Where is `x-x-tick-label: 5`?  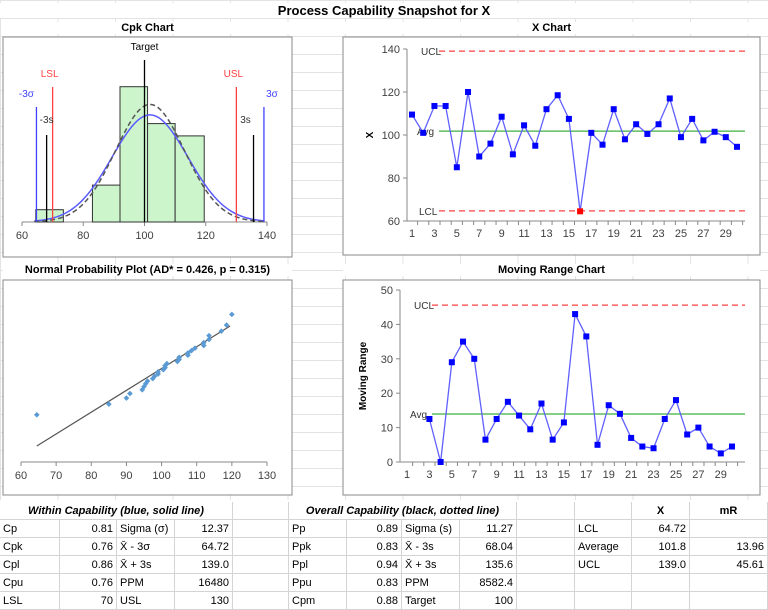
x-x-tick-label: 5 is located at coordinates (457, 234).